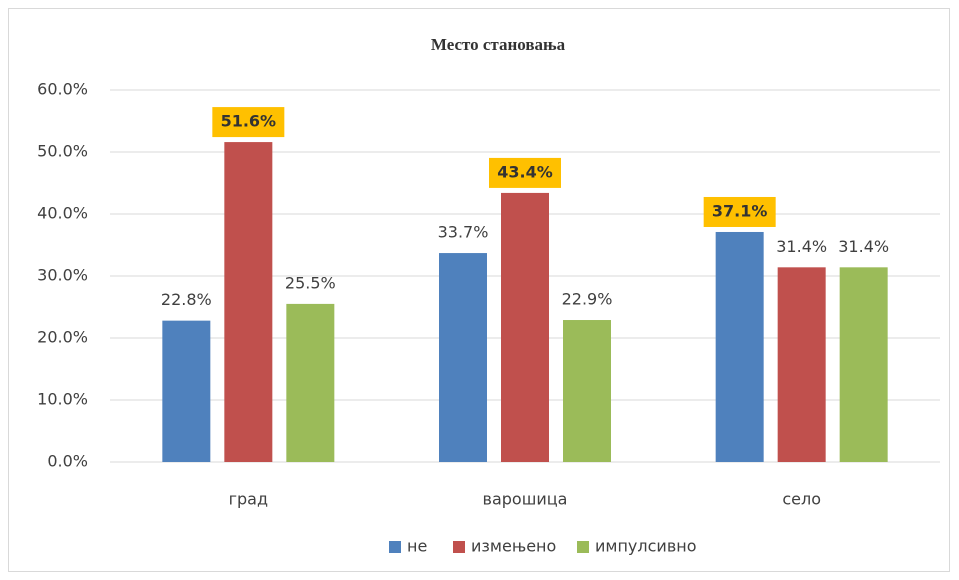  Describe the element at coordinates (498, 44) in the screenshot. I see `chart-title: Место становања` at that location.